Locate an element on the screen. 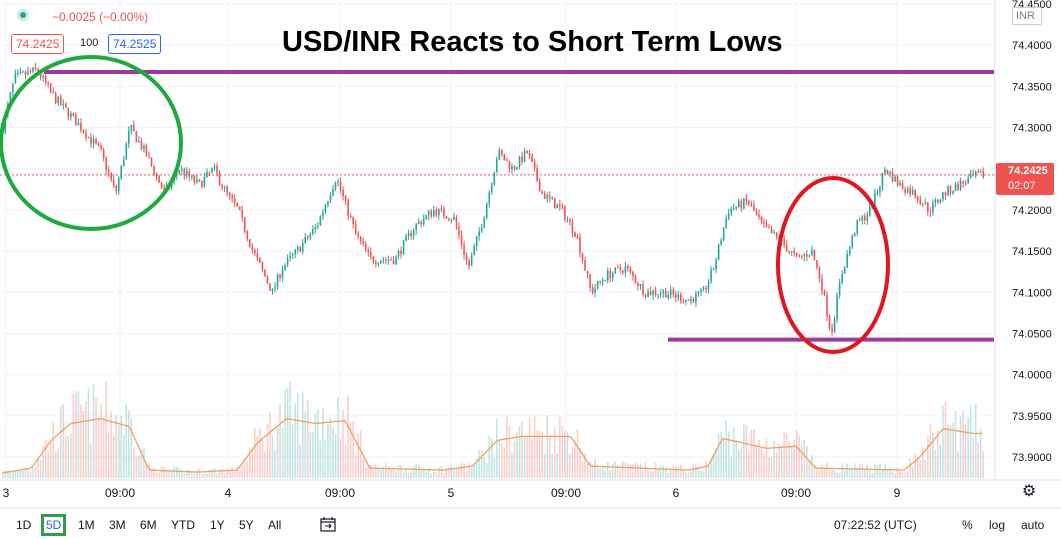 The image size is (1061, 539). timeframe-6m: 6M is located at coordinates (148, 525).